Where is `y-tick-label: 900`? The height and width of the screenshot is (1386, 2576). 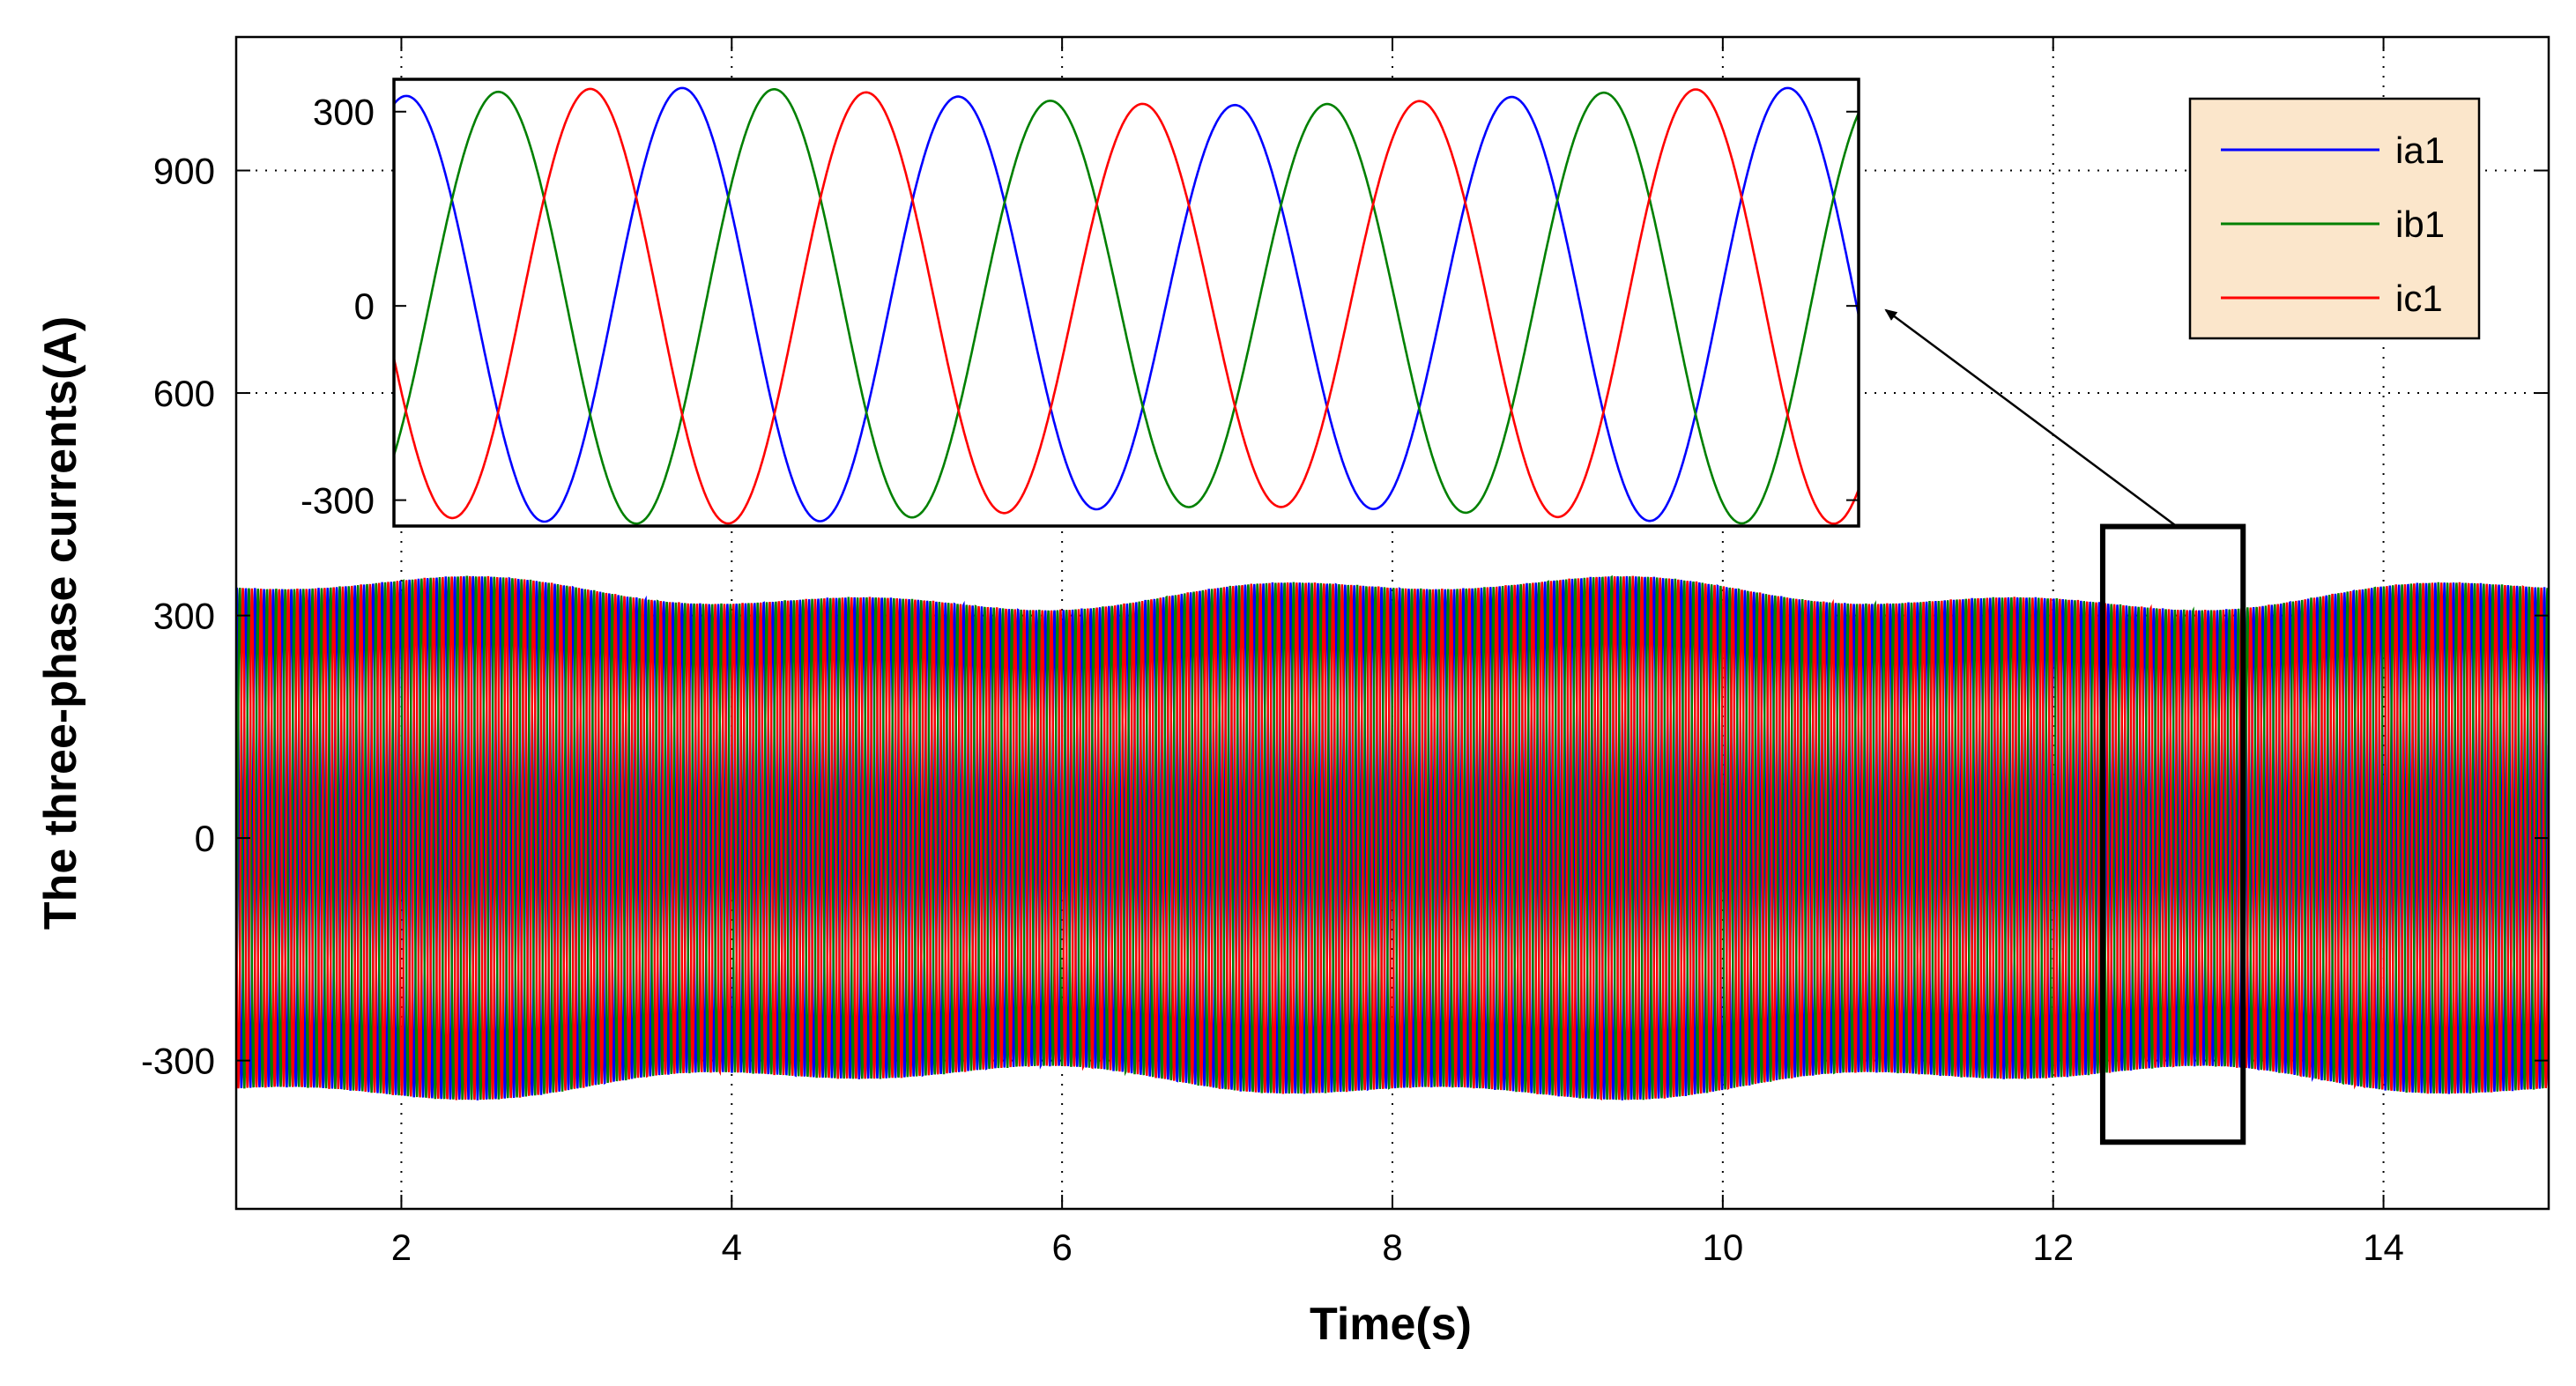 y-tick-label: 900 is located at coordinates (184, 171).